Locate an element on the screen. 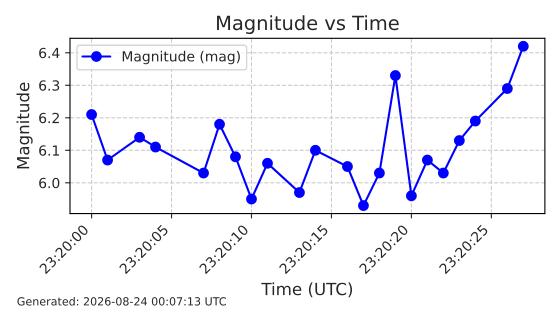 The width and height of the screenshot is (560, 314). chart-title: Magnitude vs Time is located at coordinates (308, 24).